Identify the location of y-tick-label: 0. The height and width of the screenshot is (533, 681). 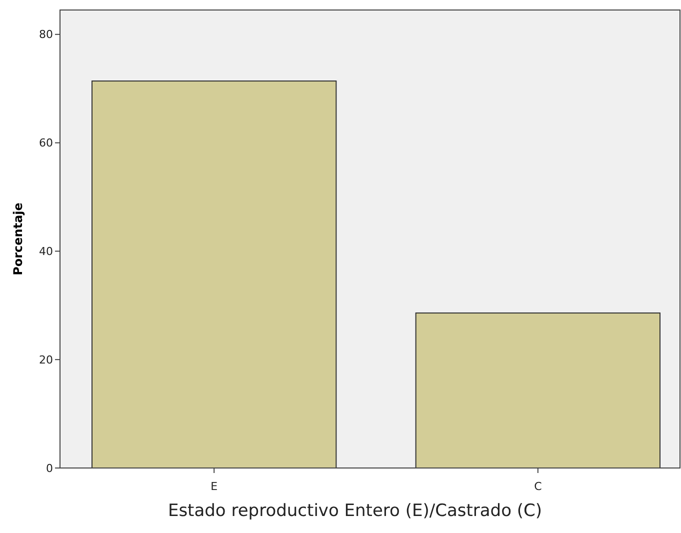
(49, 468).